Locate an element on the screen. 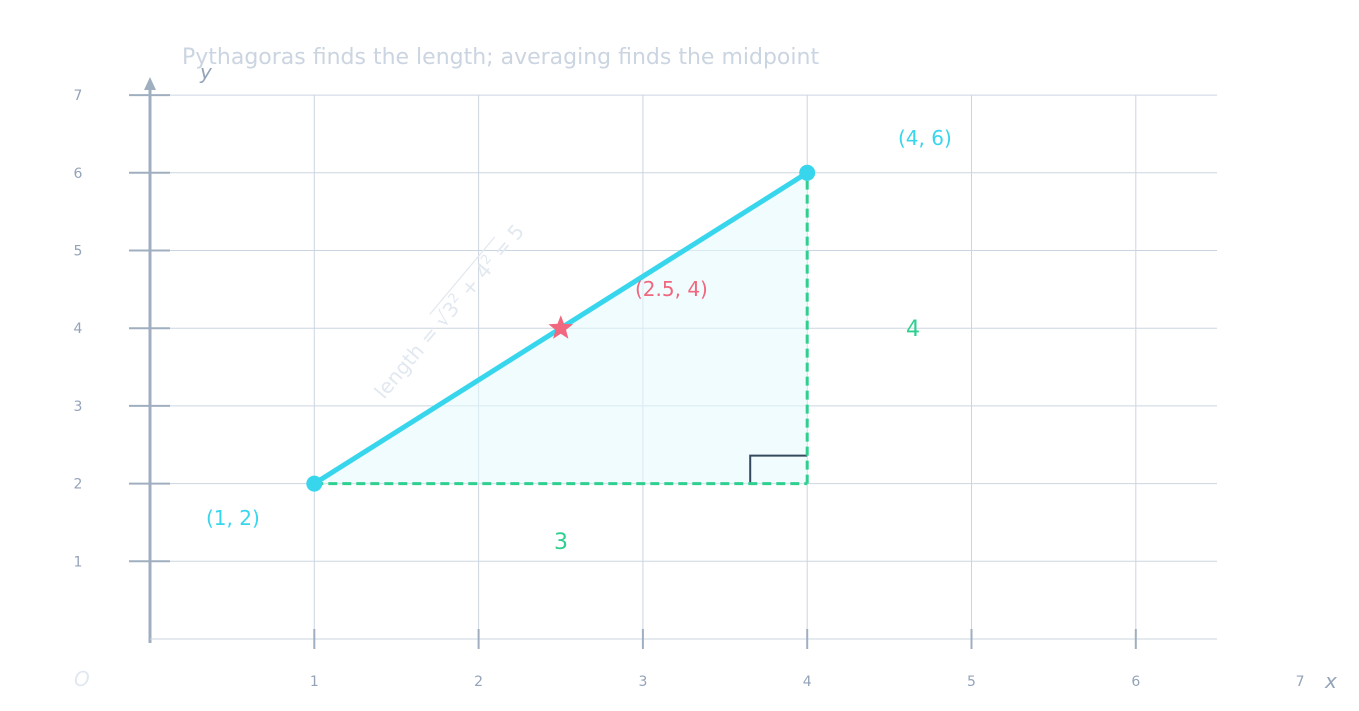 This screenshot has width=1359, height=711. y-axis-arrow-icon is located at coordinates (150, 83).